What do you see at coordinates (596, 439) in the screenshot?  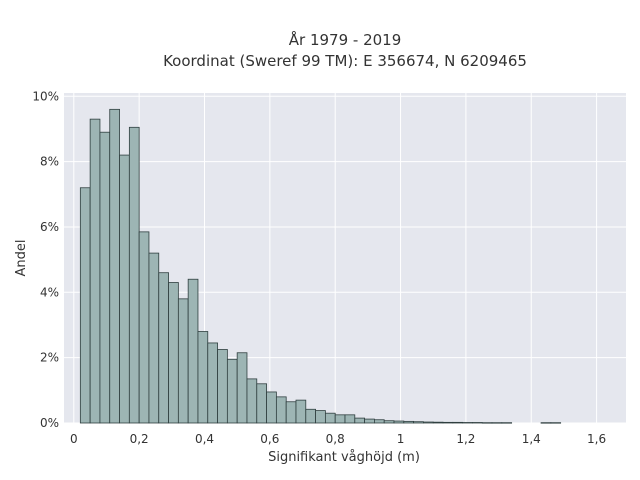 I see `x-tick-label-8: 1,6` at bounding box center [596, 439].